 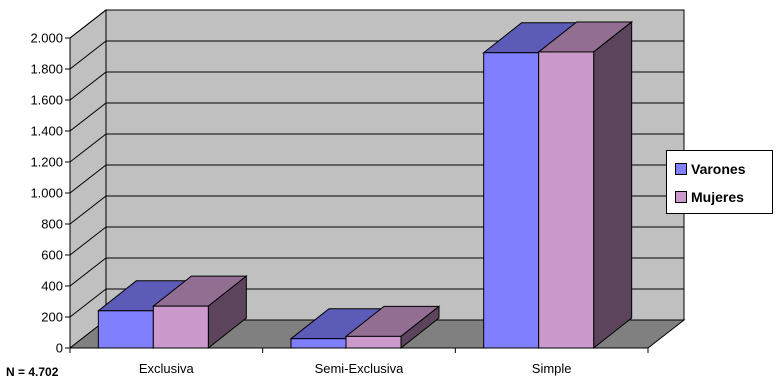 I want to click on y-tick-label: 800, so click(x=52, y=224).